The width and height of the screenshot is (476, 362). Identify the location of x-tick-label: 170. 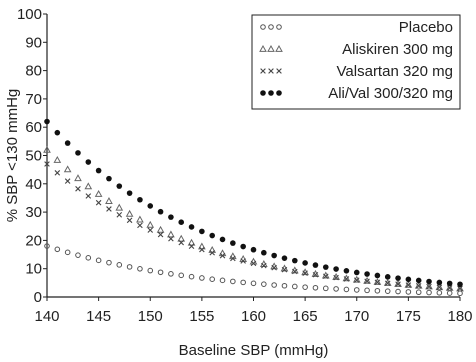
(356, 316).